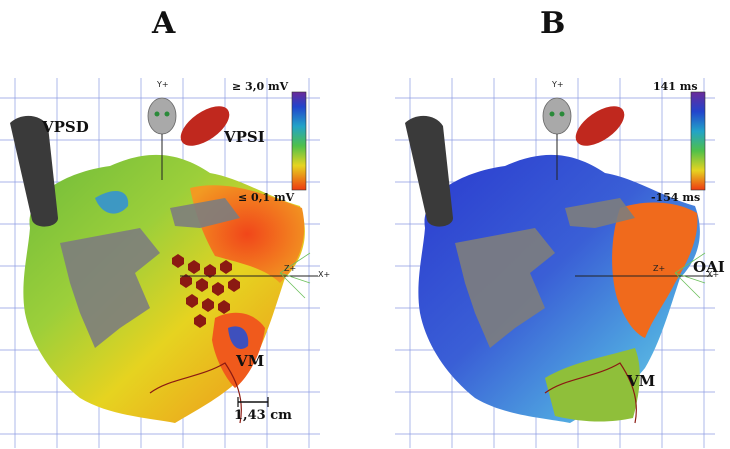 This screenshot has width=730, height=449. Describe the element at coordinates (290, 268) in the screenshot. I see `axis-z-label: Z+` at that location.